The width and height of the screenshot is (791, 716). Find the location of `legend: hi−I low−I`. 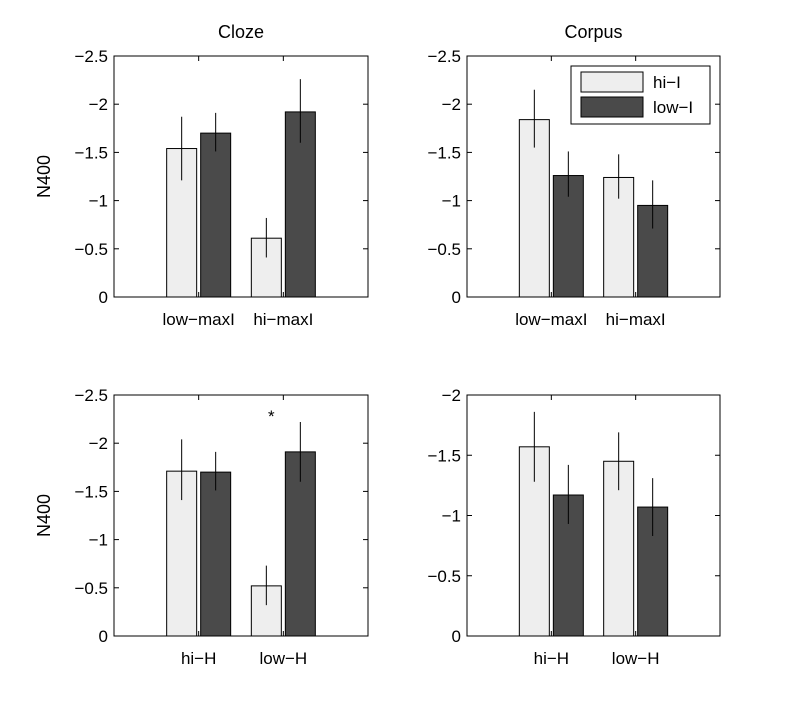

legend: hi−I low−I is located at coordinates (640, 95).